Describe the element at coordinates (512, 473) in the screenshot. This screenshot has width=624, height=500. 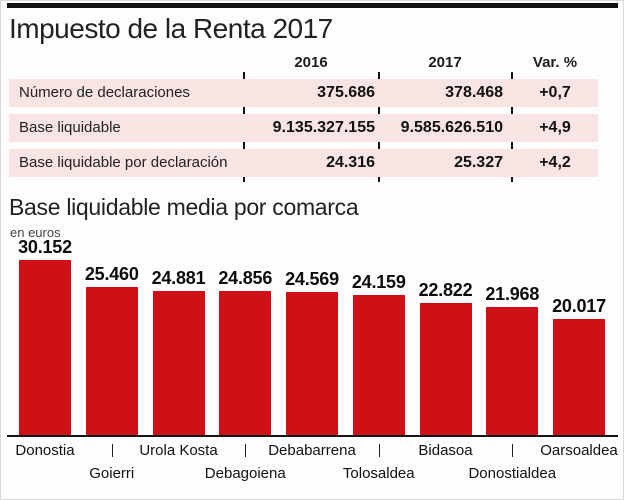
I see `bar-category-label: Donostialdea` at that location.